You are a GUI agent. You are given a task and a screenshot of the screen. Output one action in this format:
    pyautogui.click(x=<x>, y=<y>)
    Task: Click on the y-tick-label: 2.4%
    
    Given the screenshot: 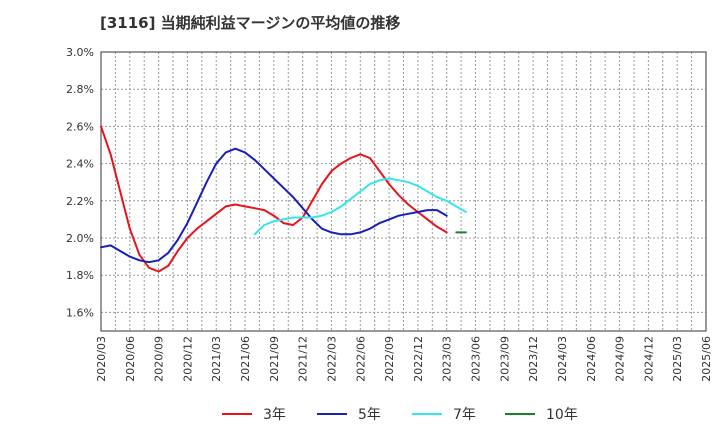 What is the action you would take?
    pyautogui.click(x=80, y=164)
    